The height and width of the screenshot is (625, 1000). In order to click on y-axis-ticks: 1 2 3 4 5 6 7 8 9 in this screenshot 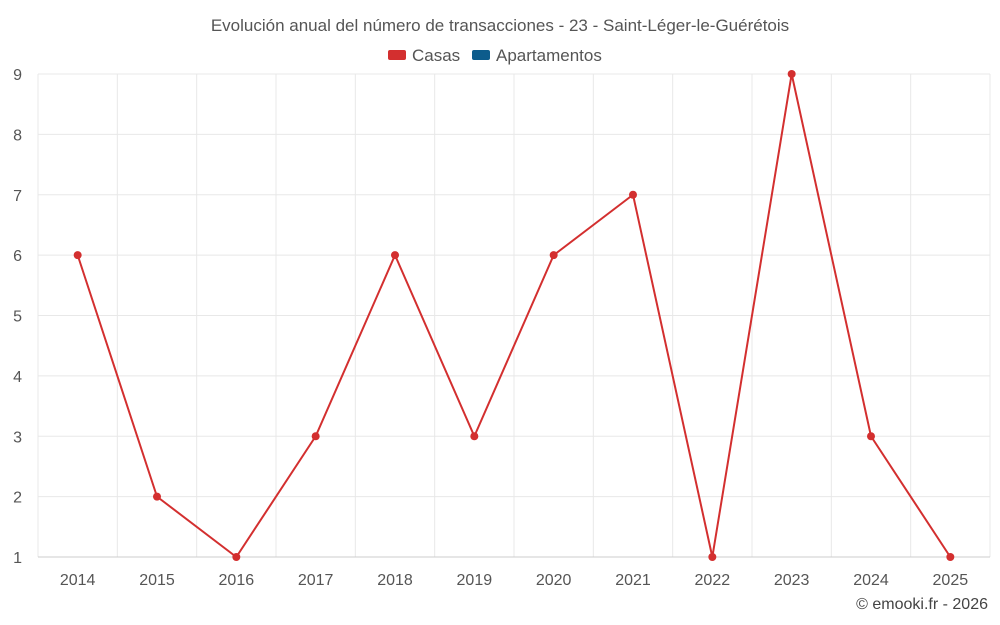, I will do `click(17, 317)`.